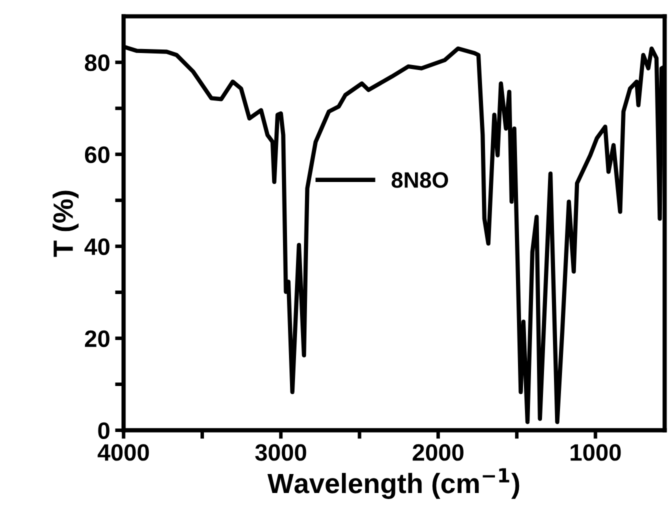  Describe the element at coordinates (595, 452) in the screenshot. I see `x-tick-label: 1000` at that location.